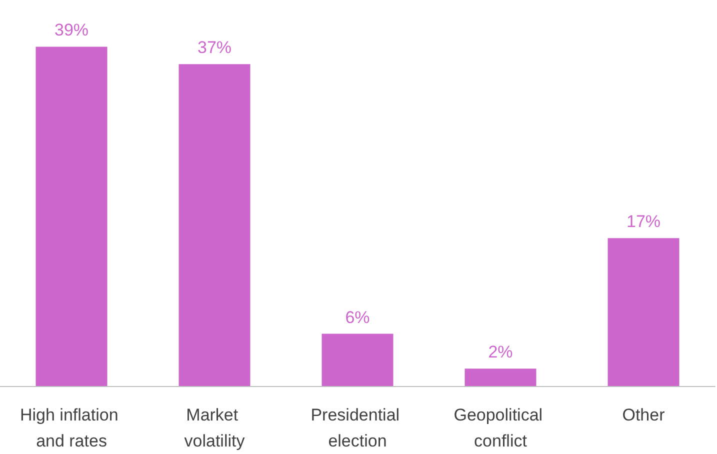 The image size is (717, 454). What do you see at coordinates (644, 415) in the screenshot?
I see `x-tick-label: Other` at bounding box center [644, 415].